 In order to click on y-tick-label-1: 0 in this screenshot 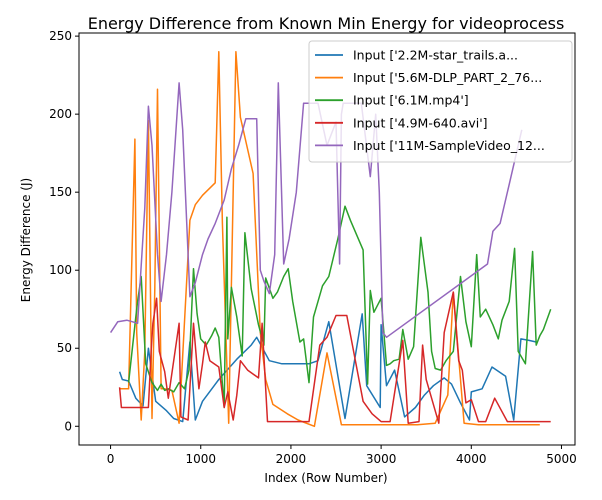, I will do `click(68, 426)`.